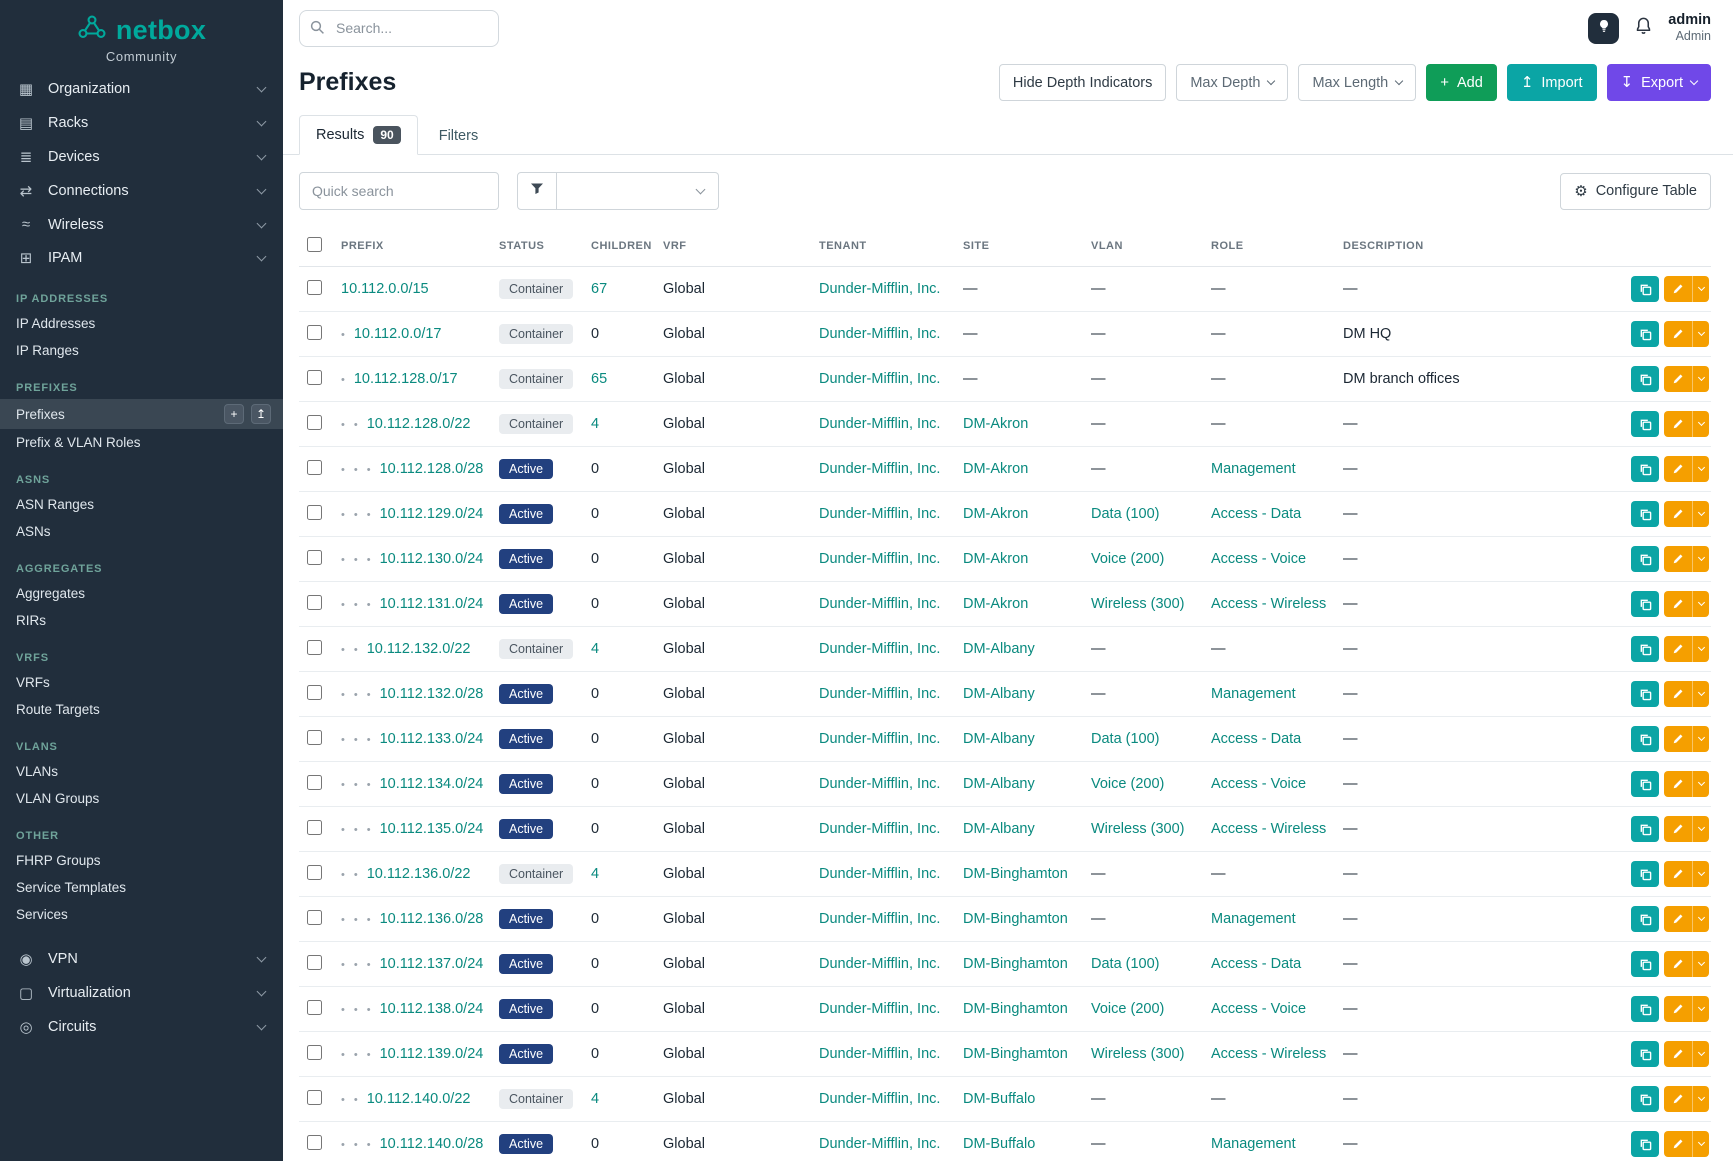 The image size is (1733, 1161). I want to click on tab-filters: Filters, so click(458, 136).